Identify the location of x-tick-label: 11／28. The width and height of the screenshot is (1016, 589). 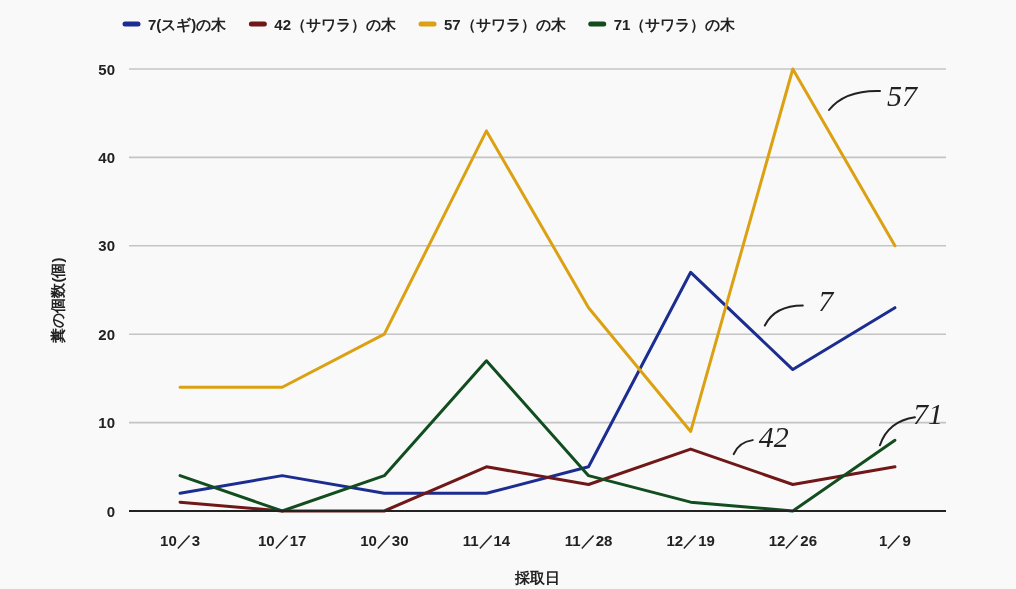
(588, 540).